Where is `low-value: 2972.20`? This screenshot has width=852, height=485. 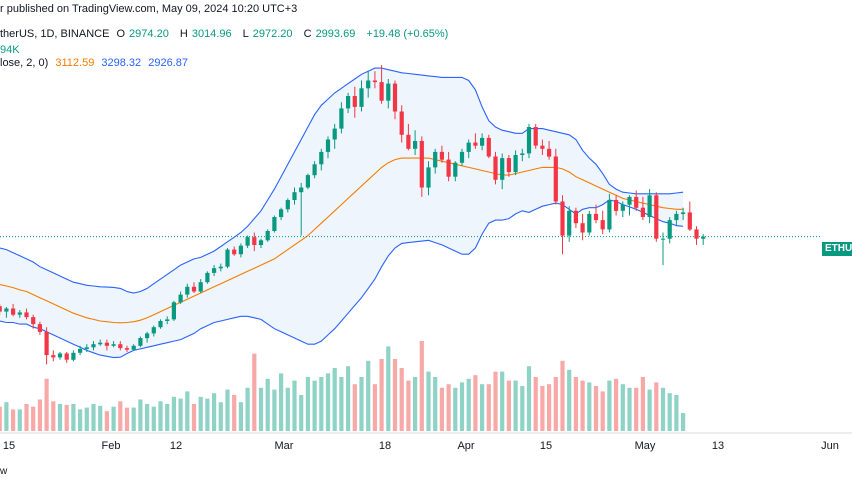 low-value: 2972.20 is located at coordinates (272, 34).